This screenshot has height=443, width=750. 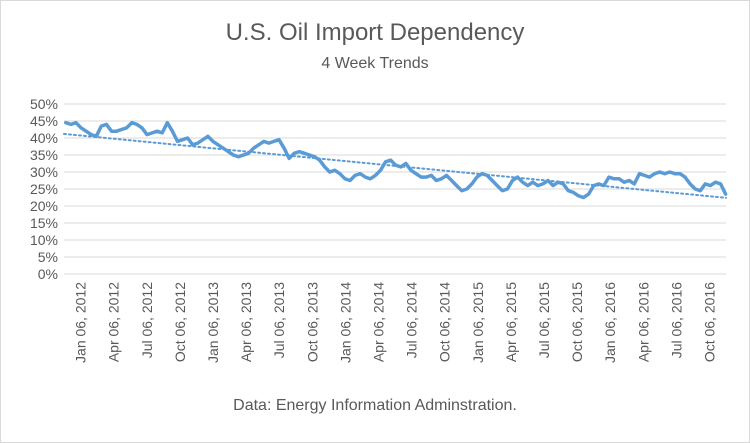 What do you see at coordinates (312, 322) in the screenshot?
I see `x-tick-label: Oct 06, 2013` at bounding box center [312, 322].